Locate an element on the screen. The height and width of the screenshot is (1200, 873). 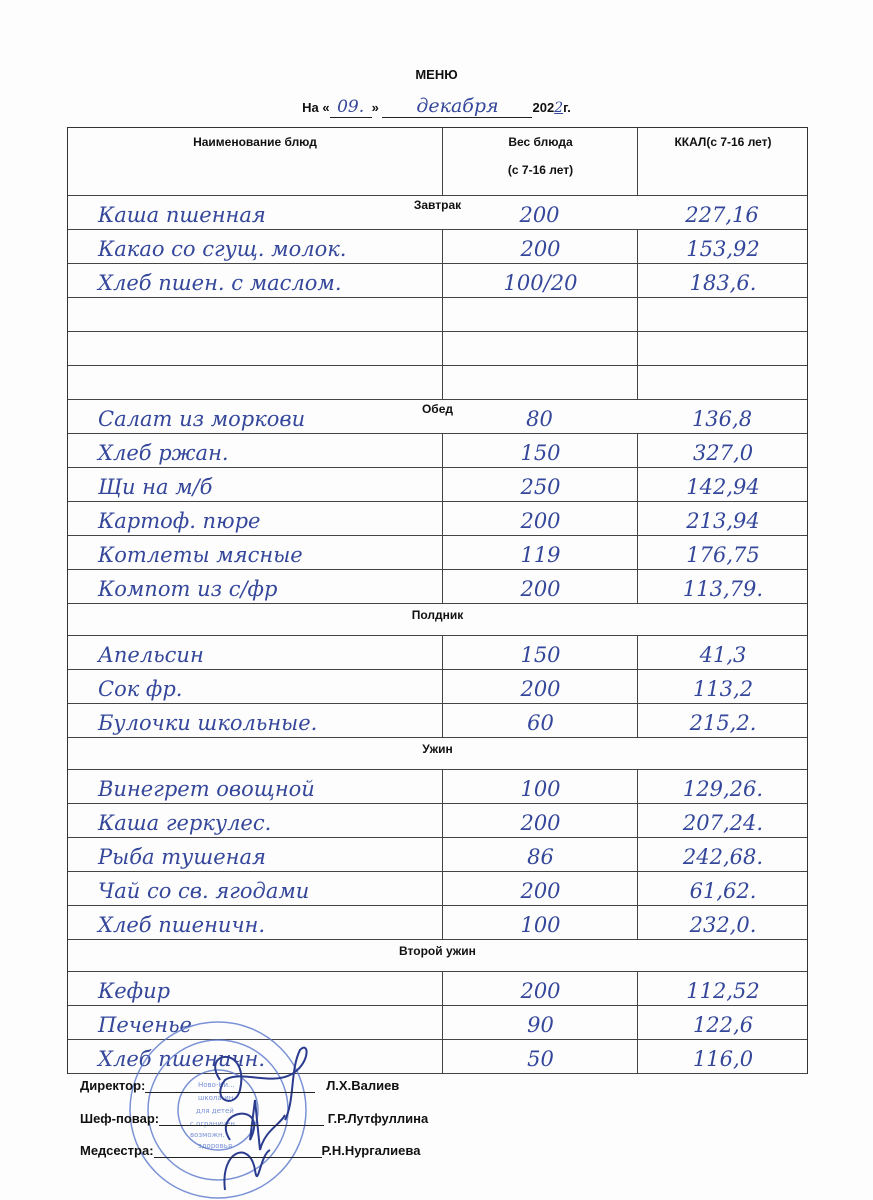
section-label: Ужин is located at coordinates (437, 749).